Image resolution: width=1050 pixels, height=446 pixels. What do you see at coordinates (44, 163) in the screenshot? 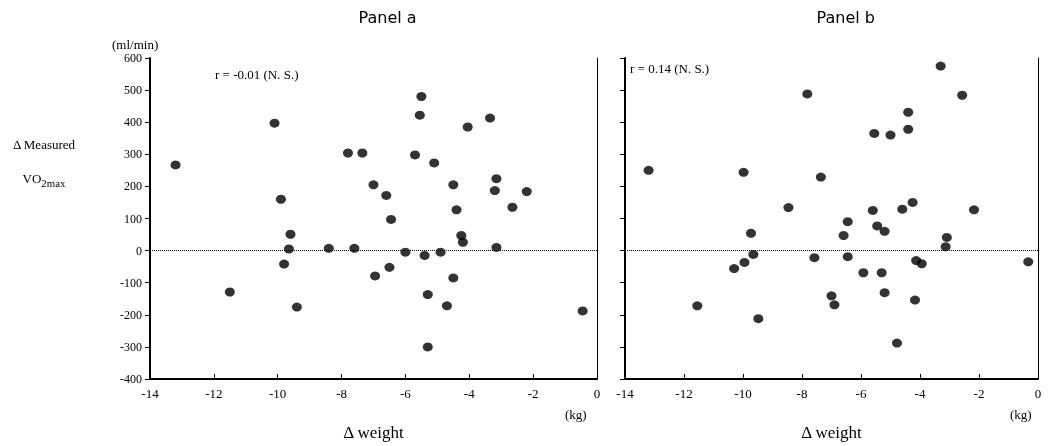
I see `text: Δ Measured VO$_{2max}$` at bounding box center [44, 163].